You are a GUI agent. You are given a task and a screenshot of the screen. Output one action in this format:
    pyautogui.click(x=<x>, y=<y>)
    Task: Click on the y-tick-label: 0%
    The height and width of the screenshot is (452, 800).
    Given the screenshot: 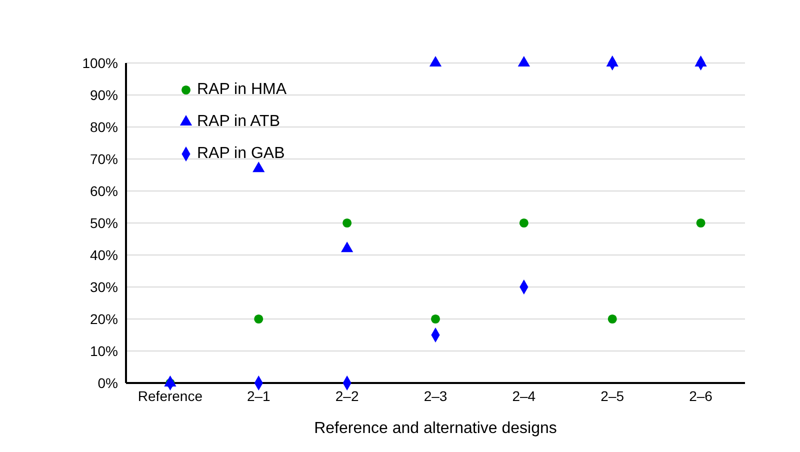 What is the action you would take?
    pyautogui.click(x=108, y=382)
    